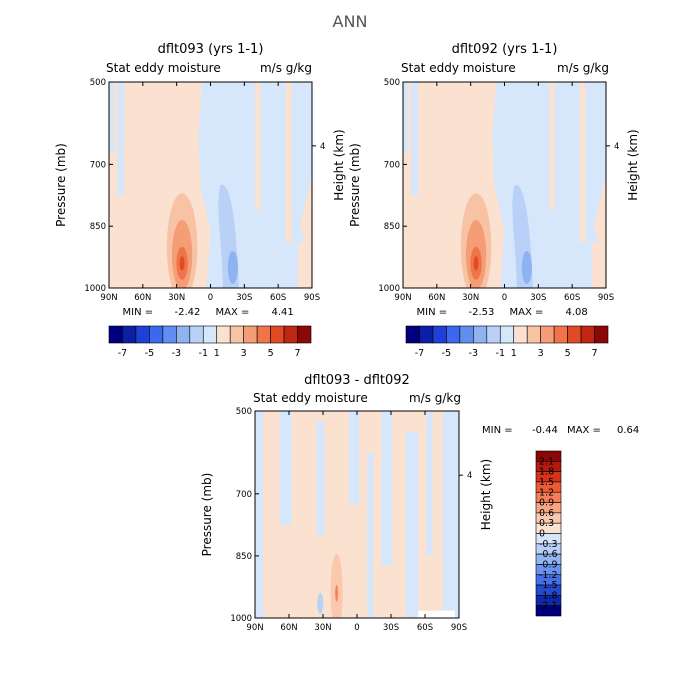  What do you see at coordinates (548, 544) in the screenshot?
I see `colorbar-label: -0.3` at bounding box center [548, 544].